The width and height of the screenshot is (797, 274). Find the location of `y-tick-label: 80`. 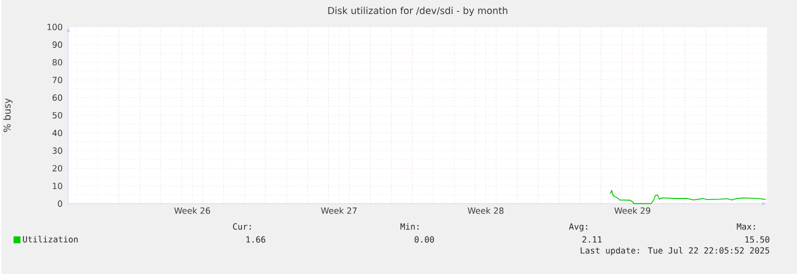

y-tick-label: 80 is located at coordinates (57, 62).